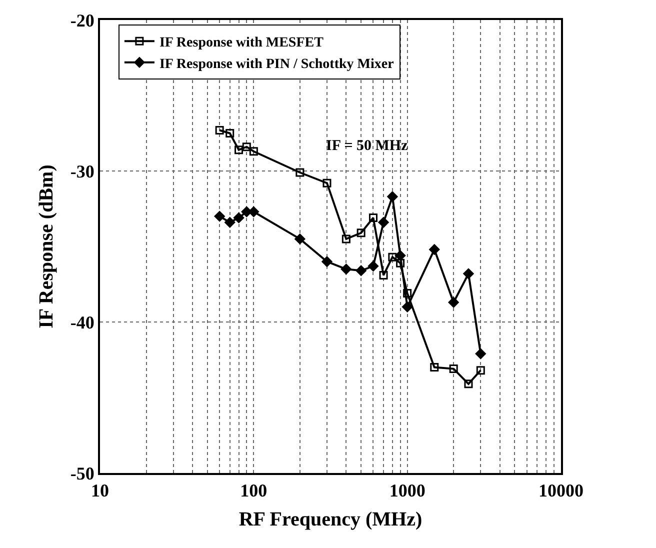 This screenshot has width=656, height=548. I want to click on legend-label: IF Response with PIN / Schottky Mixer, so click(276, 64).